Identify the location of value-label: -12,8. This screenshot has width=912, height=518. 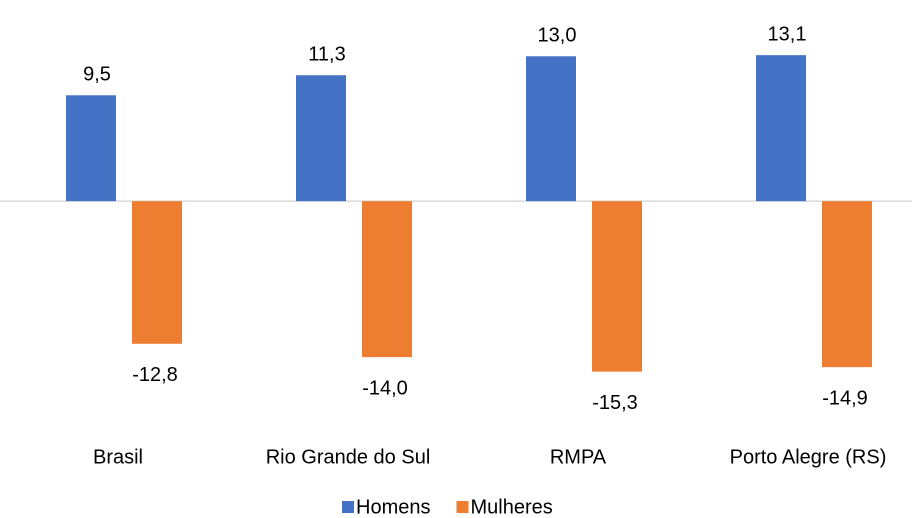
(155, 375).